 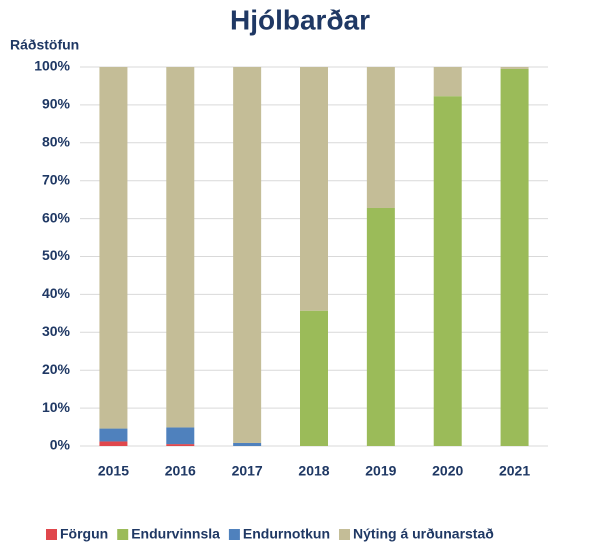 What do you see at coordinates (56, 331) in the screenshot?
I see `y-tick-label: 30%` at bounding box center [56, 331].